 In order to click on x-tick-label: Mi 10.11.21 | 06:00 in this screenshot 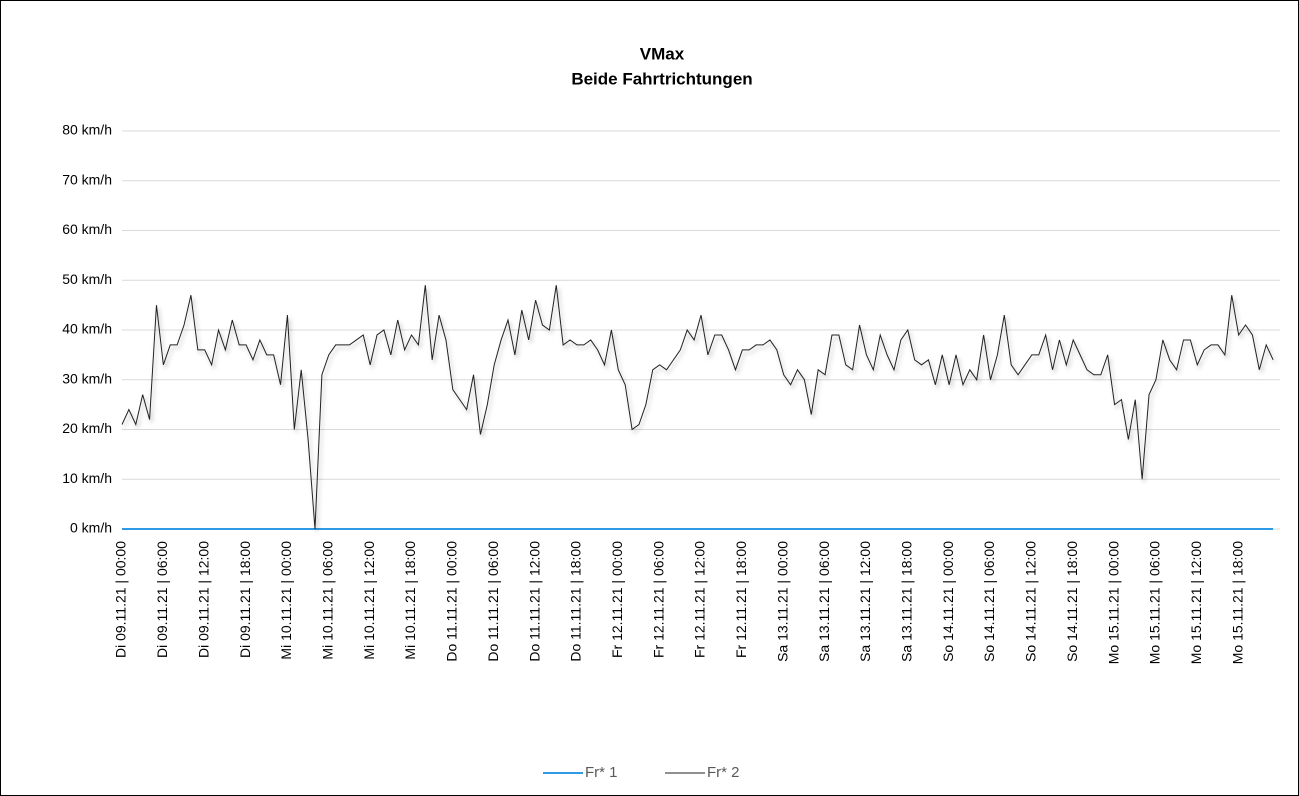, I will do `click(327, 600)`.